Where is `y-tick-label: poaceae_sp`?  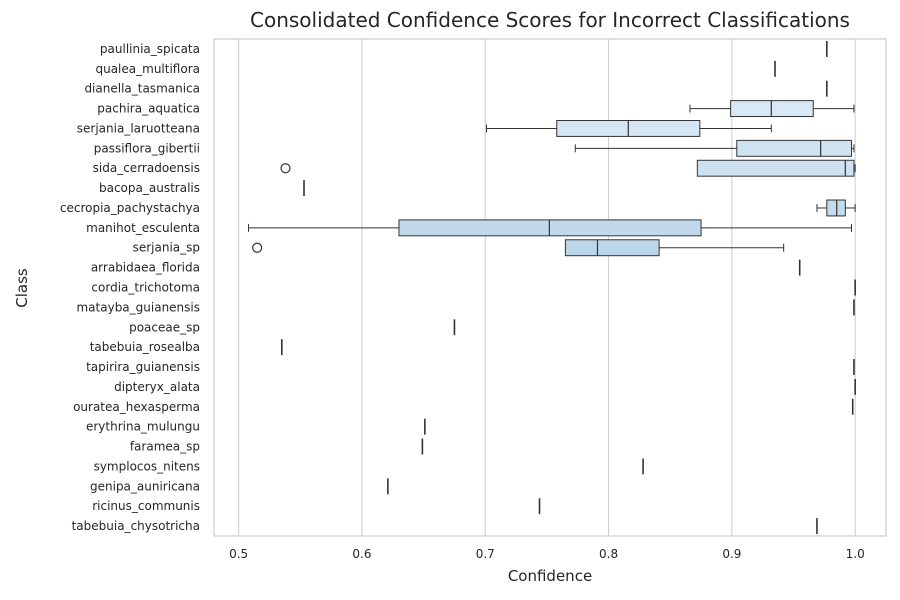
y-tick-label: poaceae_sp is located at coordinates (164, 327).